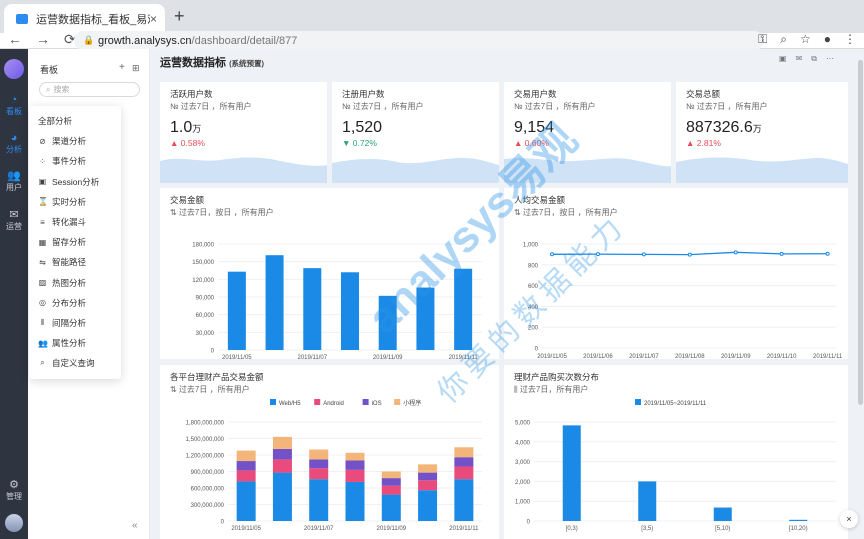 This screenshot has width=864, height=539. I want to click on menu-item: ▣ Session分析, so click(75, 182).